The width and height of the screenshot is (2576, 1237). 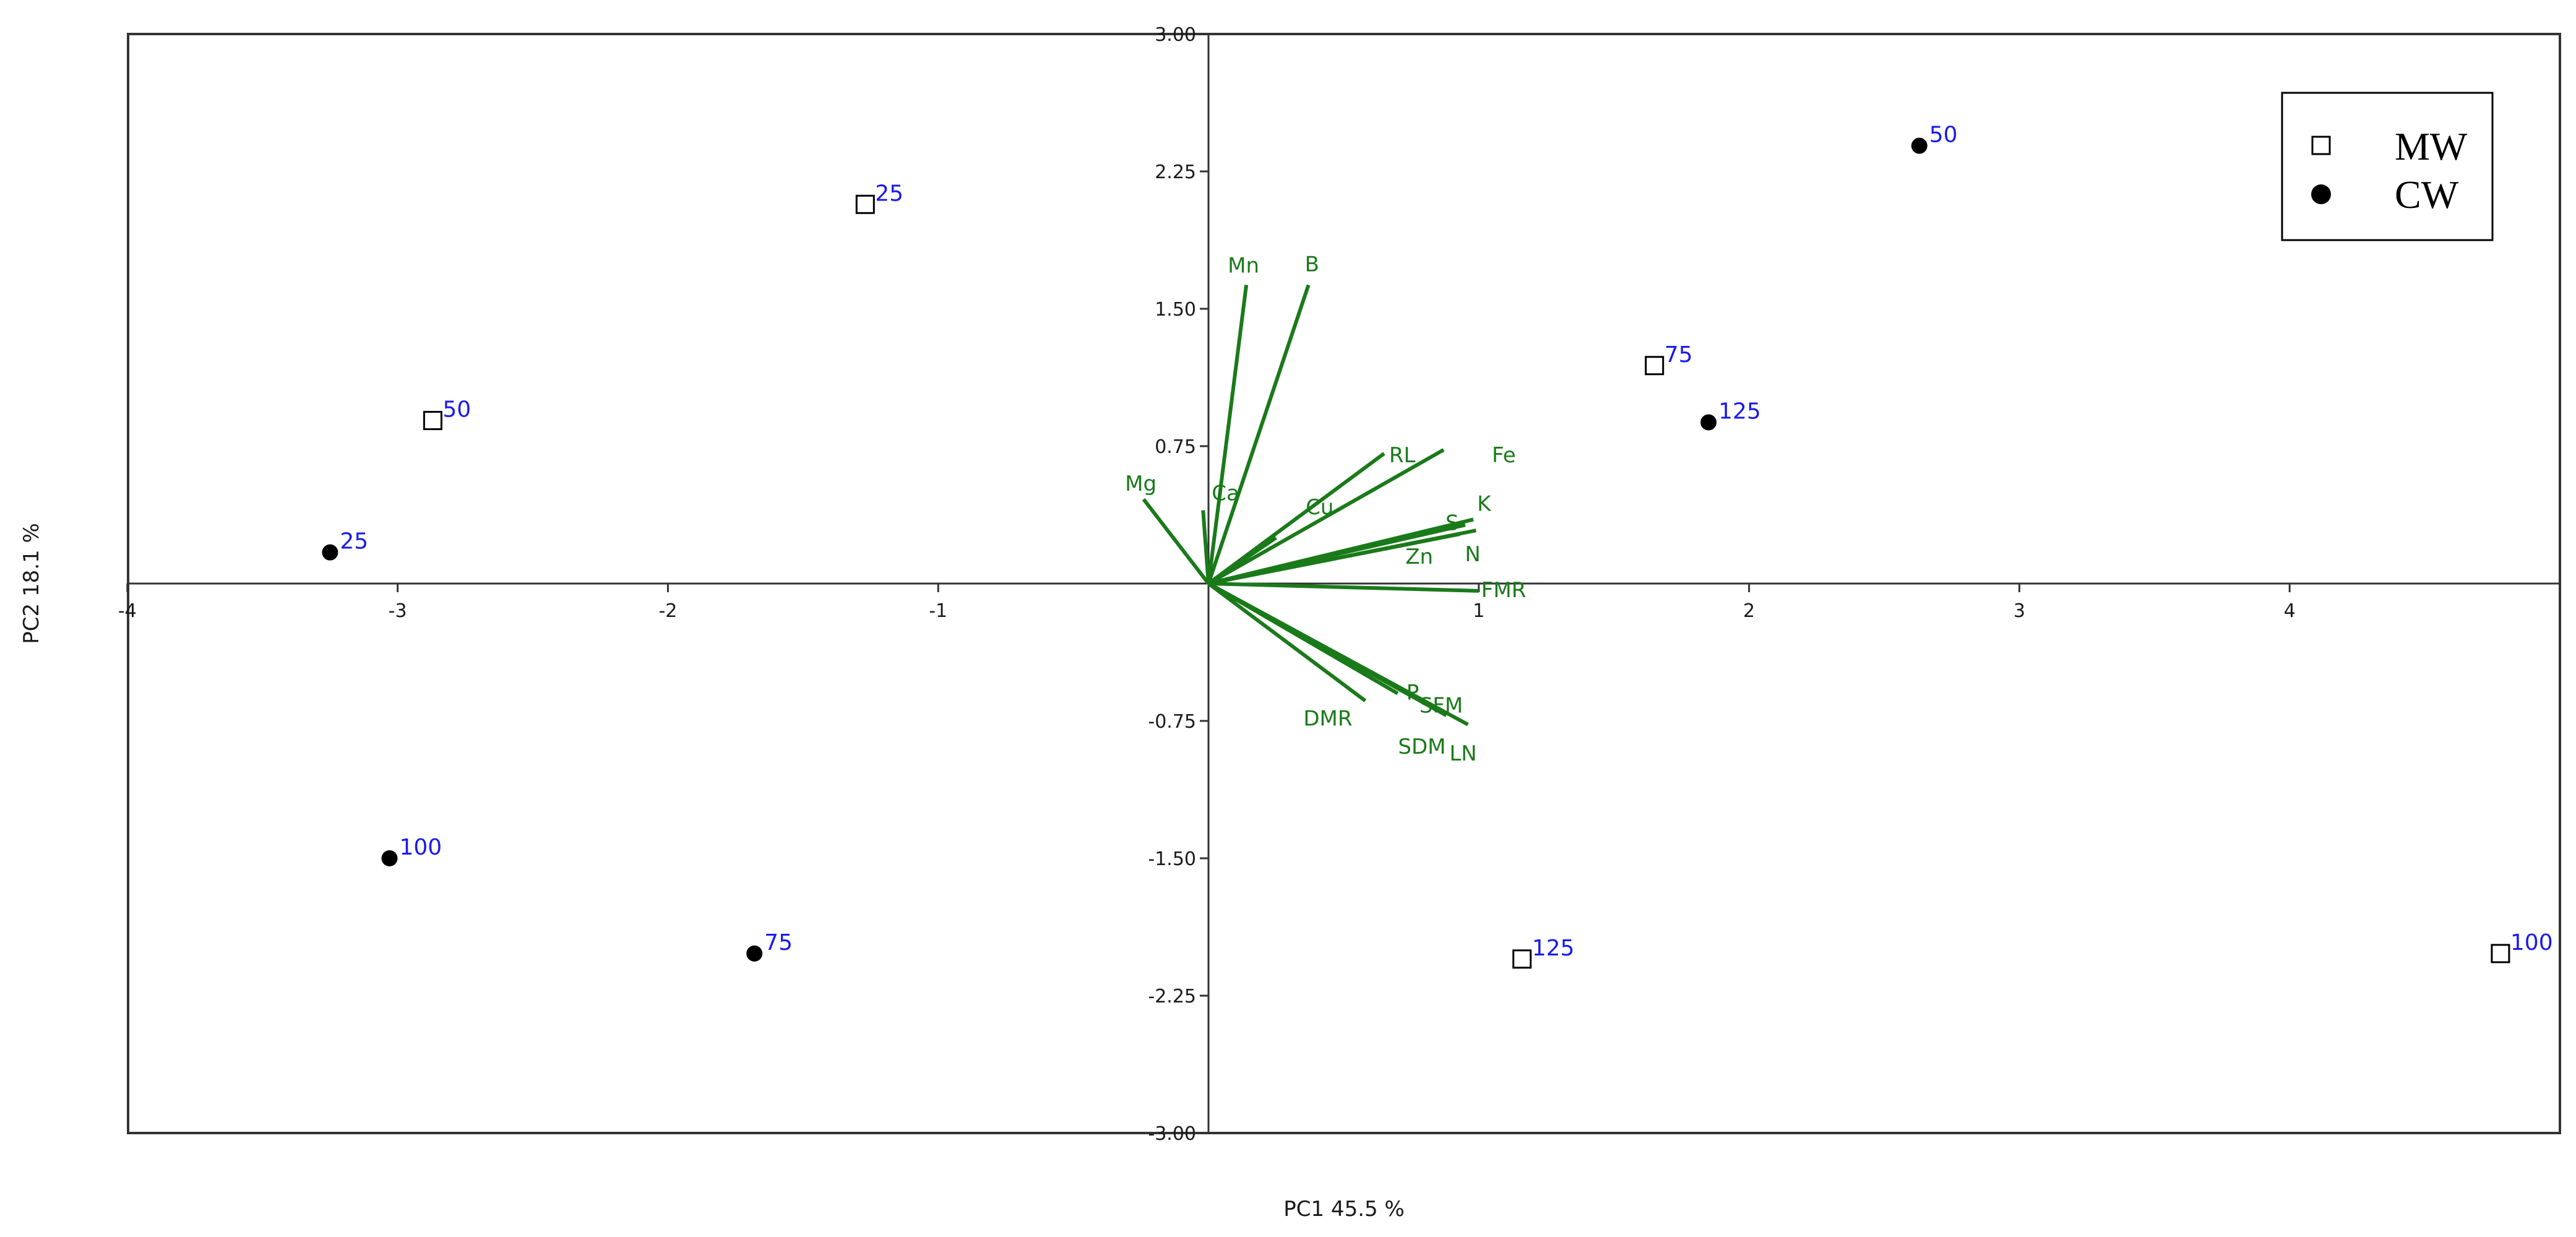 What do you see at coordinates (778, 942) in the screenshot?
I see `point-label-cw: 75` at bounding box center [778, 942].